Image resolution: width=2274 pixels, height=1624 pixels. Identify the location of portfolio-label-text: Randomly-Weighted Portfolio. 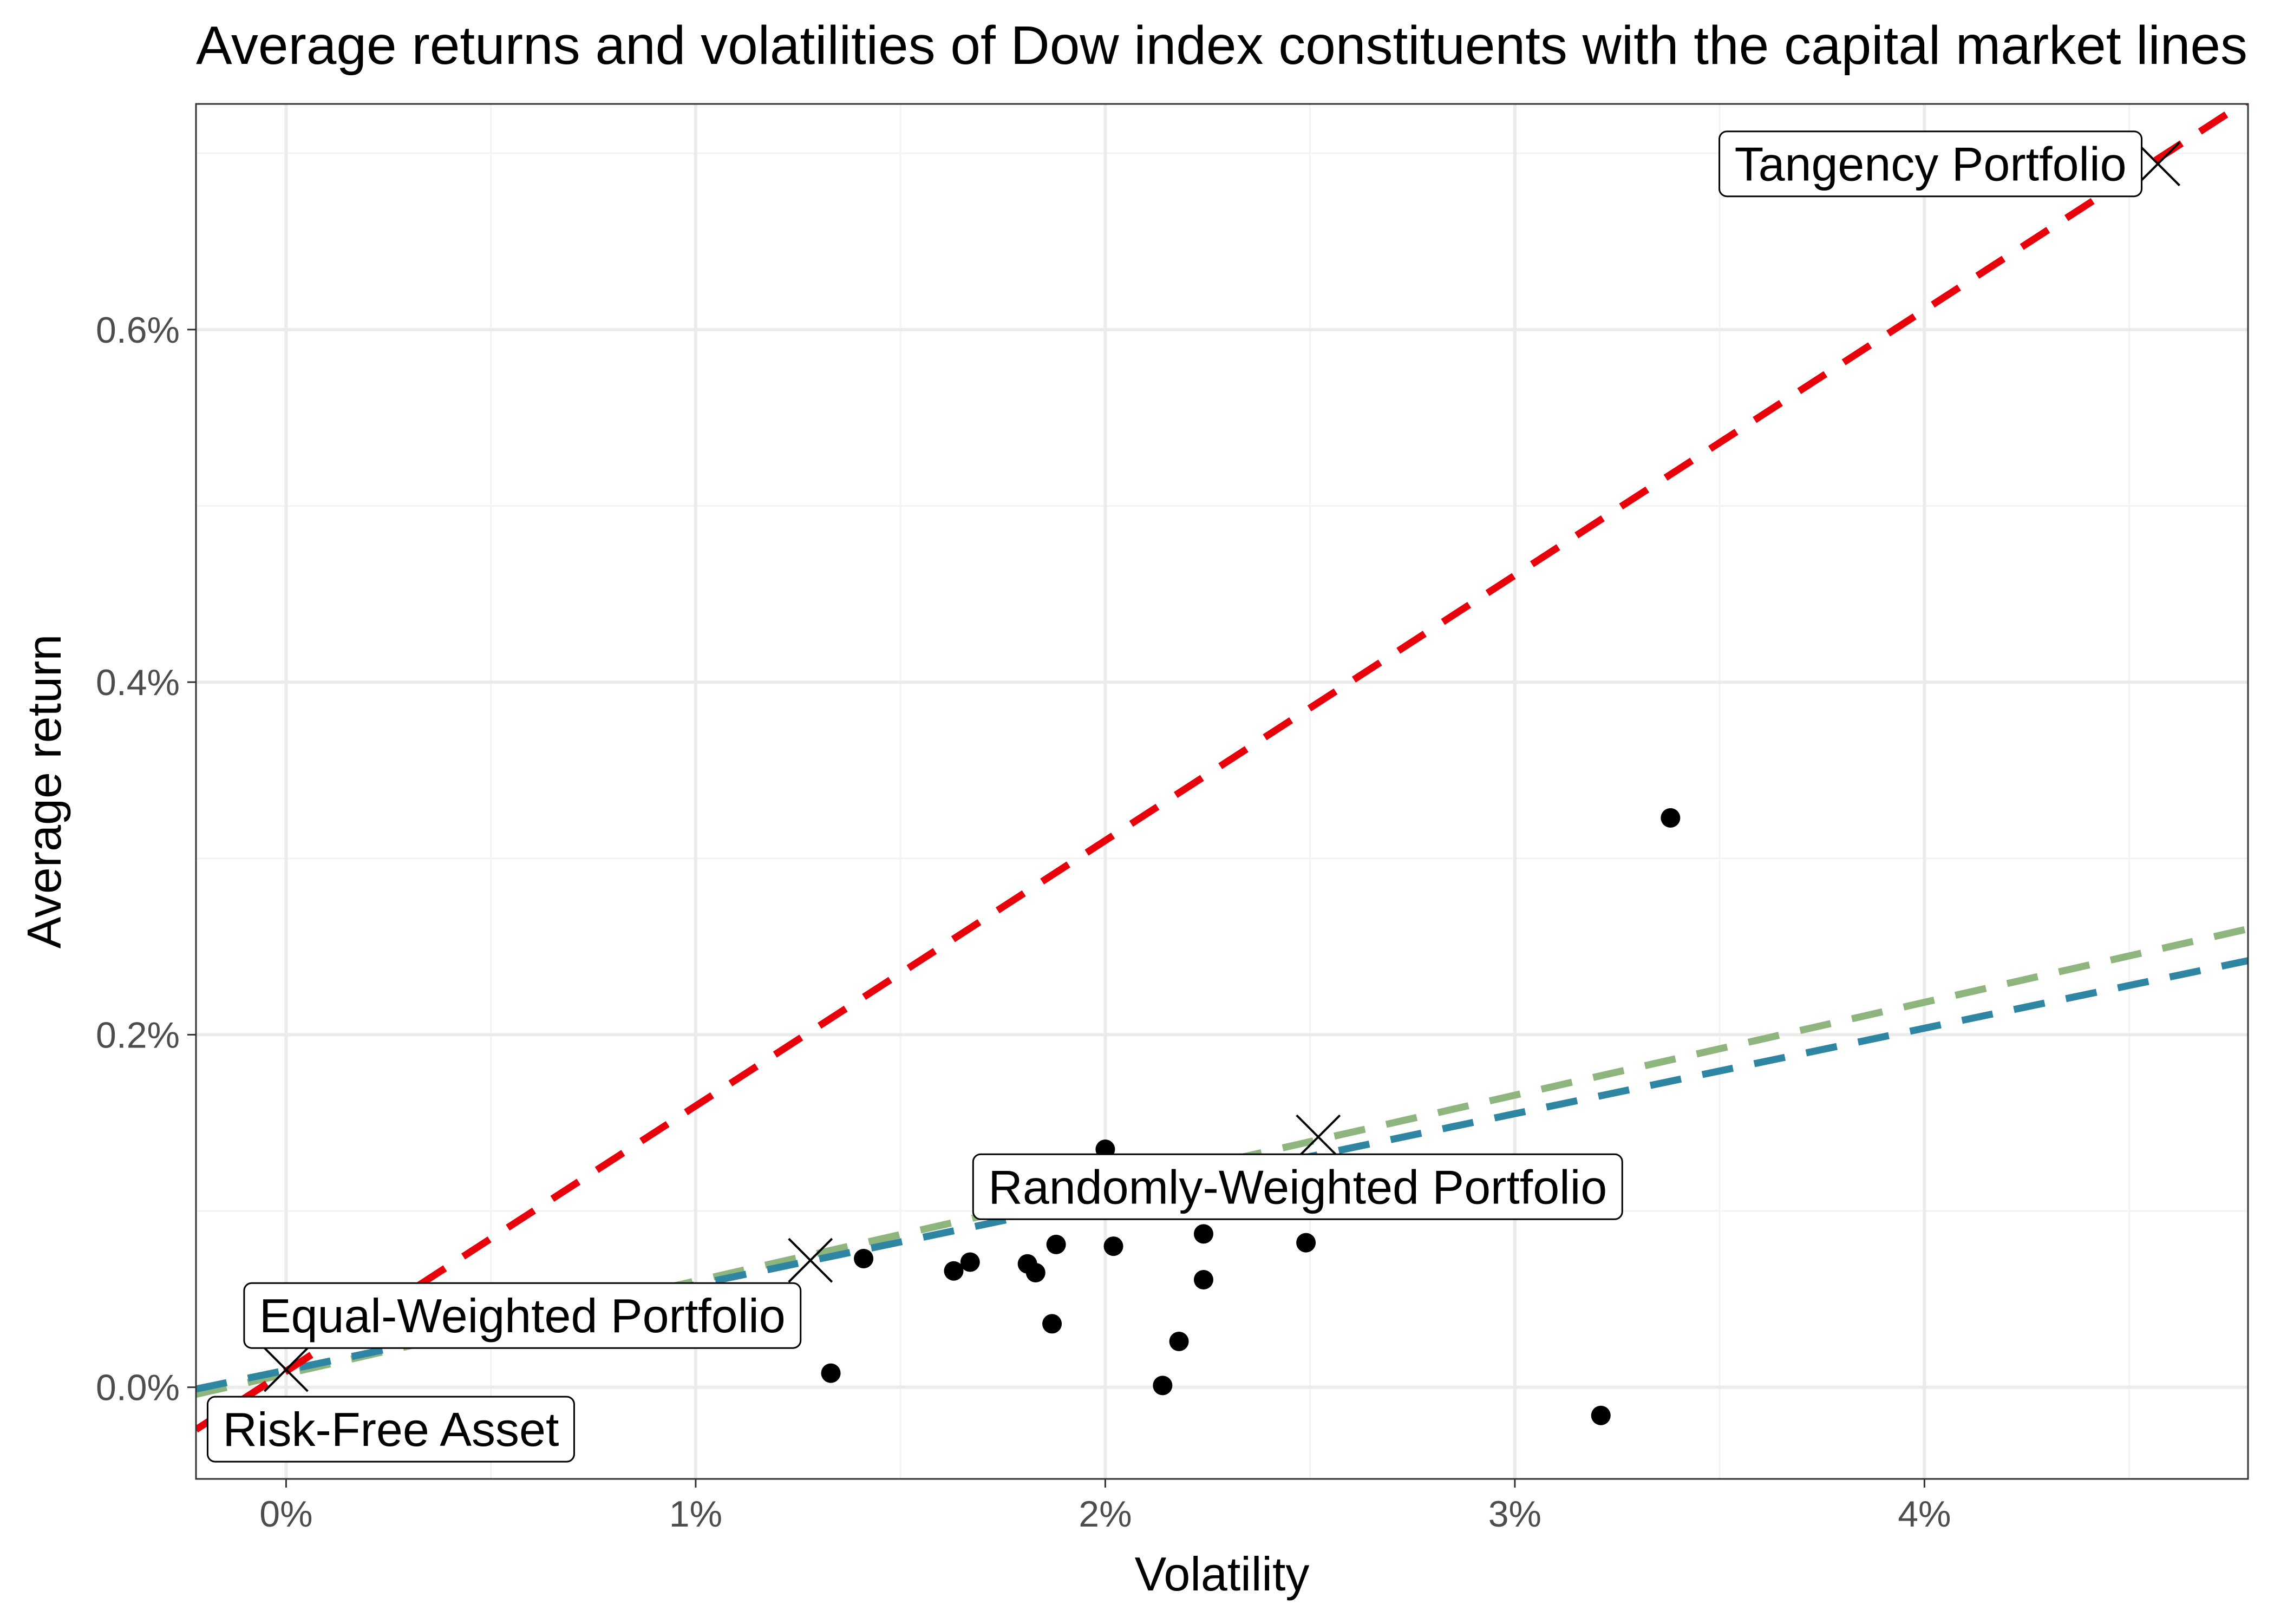
(1298, 1187).